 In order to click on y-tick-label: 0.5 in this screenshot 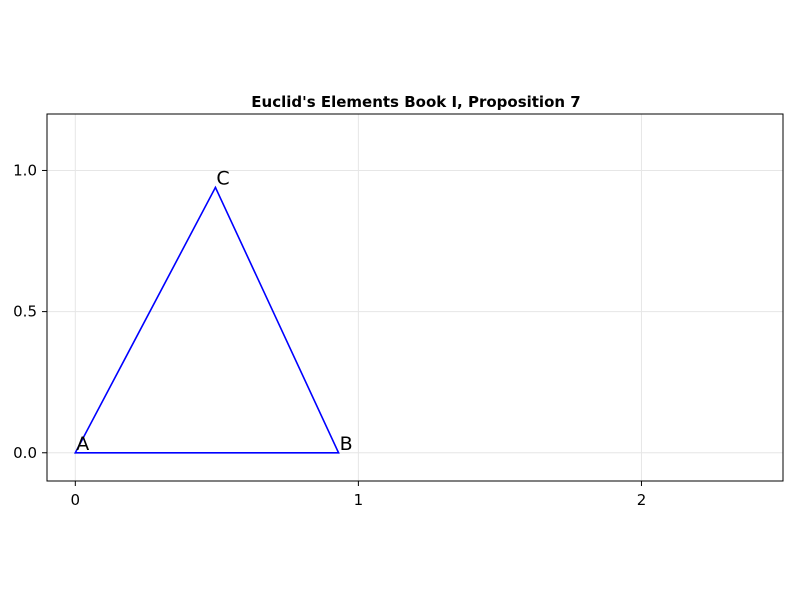, I will do `click(25, 312)`.